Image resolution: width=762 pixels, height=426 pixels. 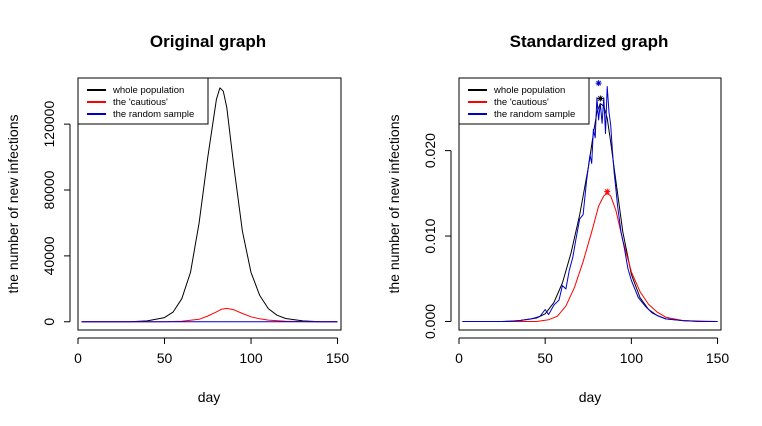 I want to click on peak-marker-the-random-sample, so click(x=598, y=83).